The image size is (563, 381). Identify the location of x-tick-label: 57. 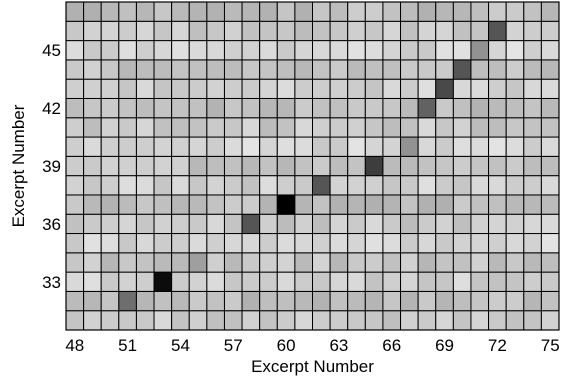
(233, 345).